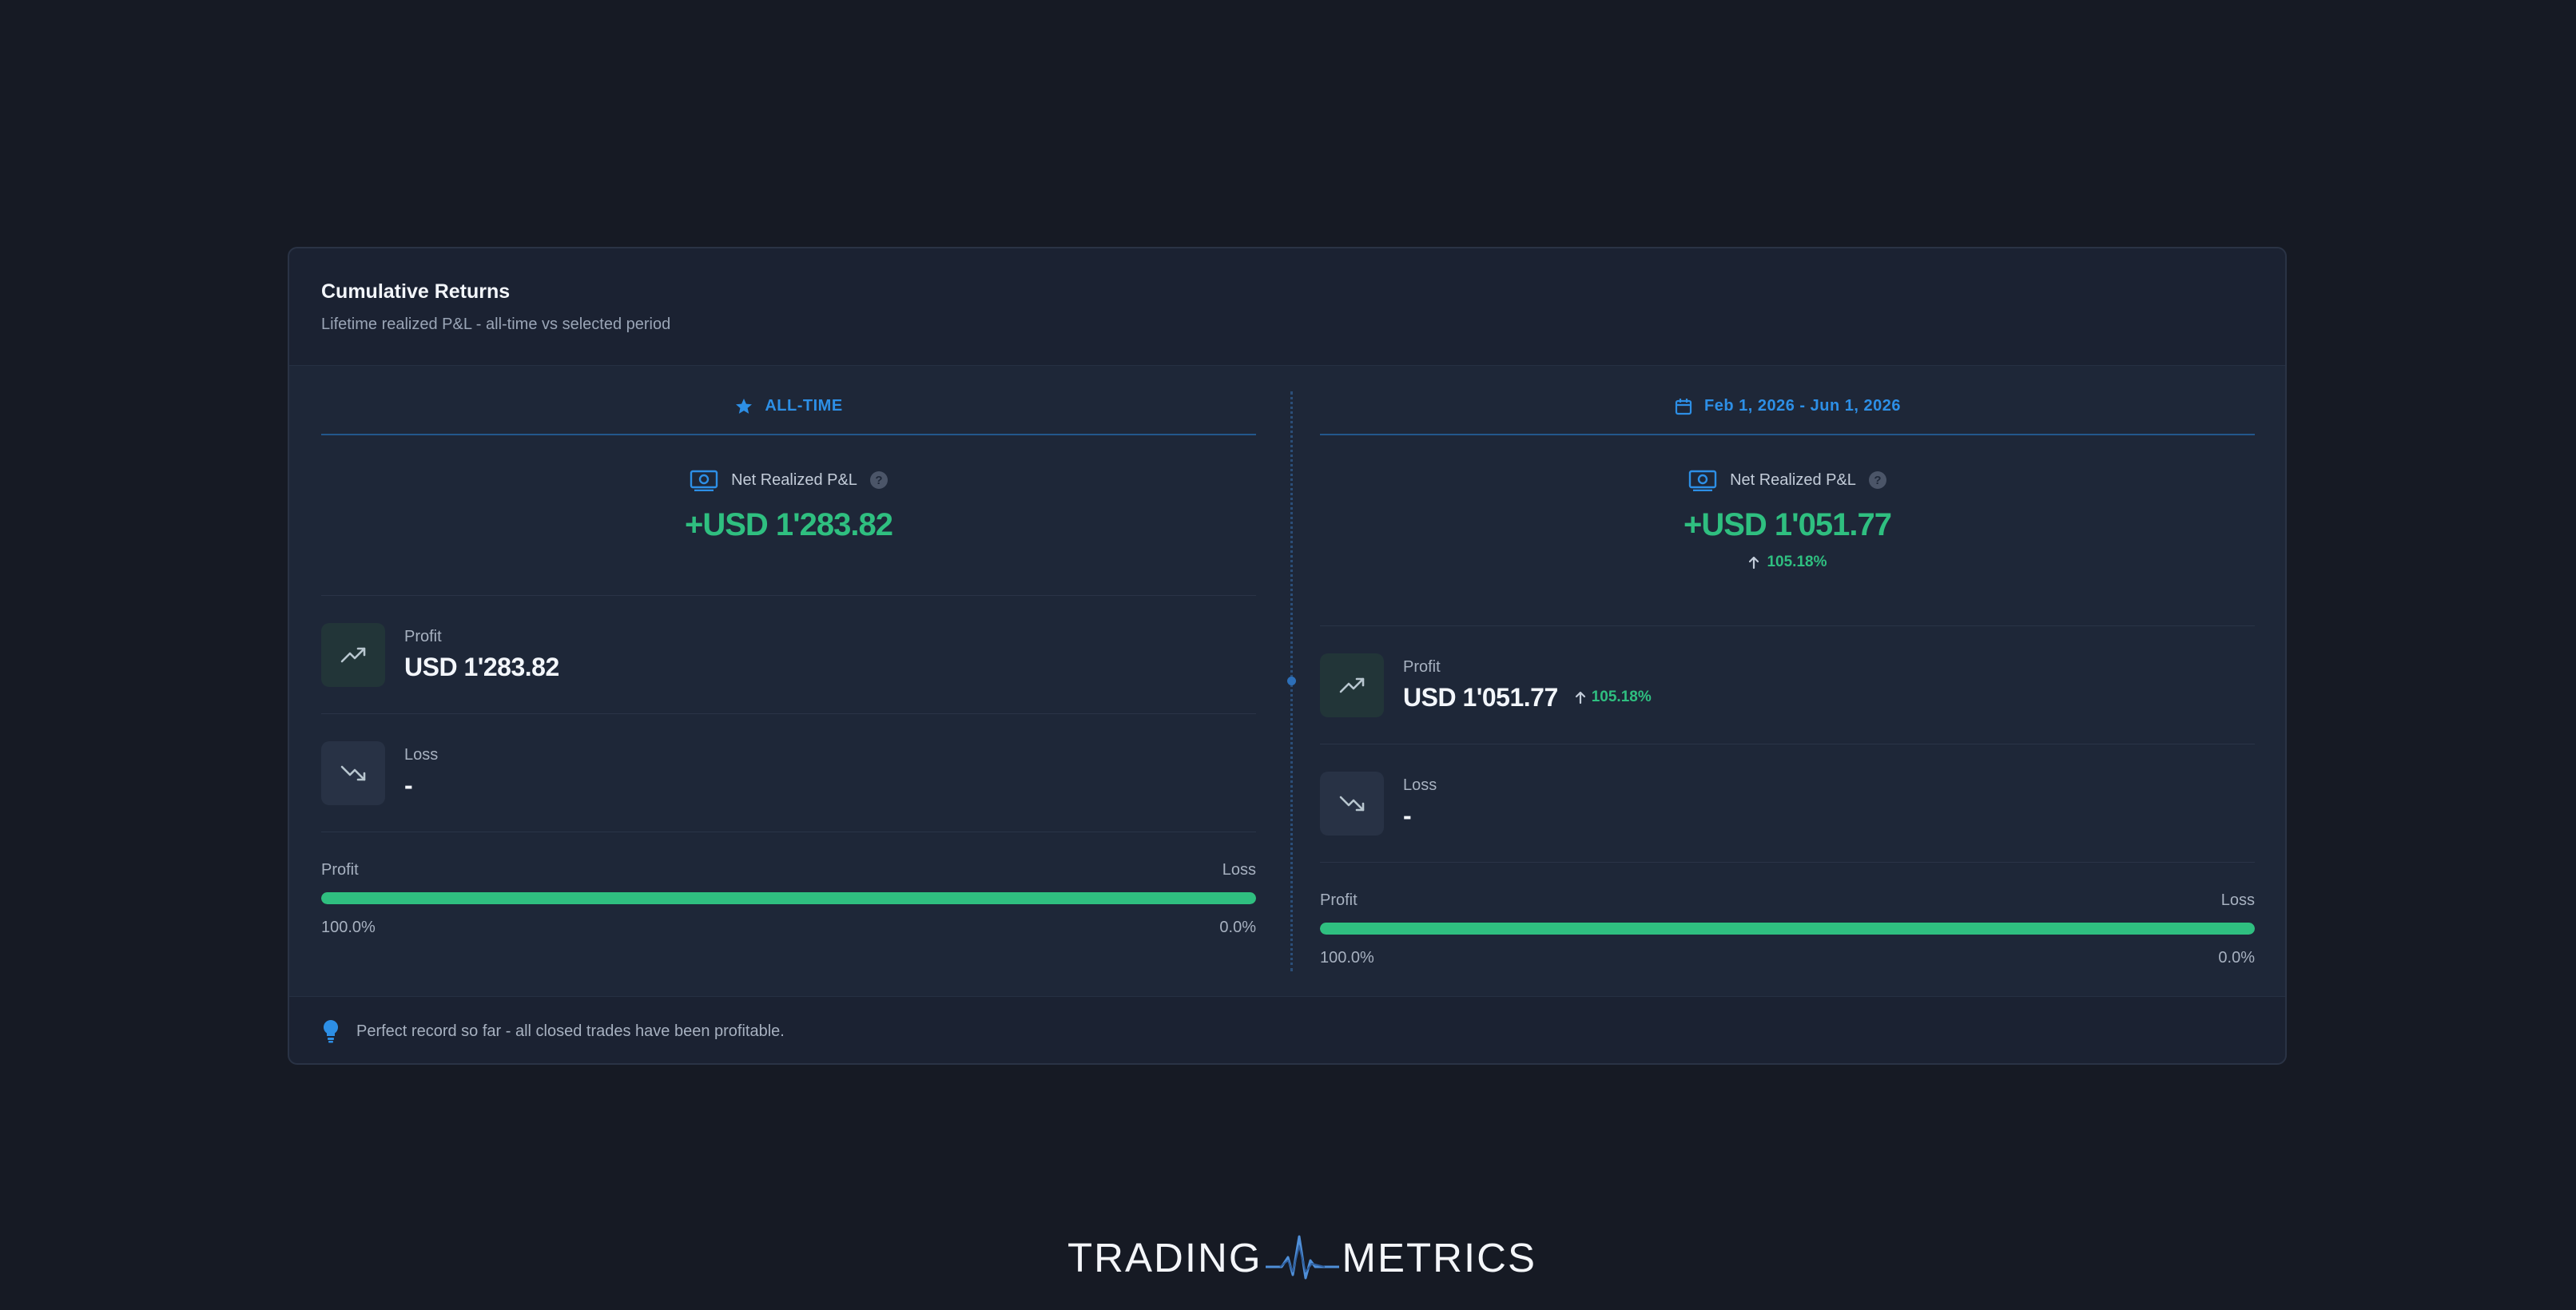 The width and height of the screenshot is (2576, 1310). I want to click on net-change: 105.18%, so click(1787, 563).